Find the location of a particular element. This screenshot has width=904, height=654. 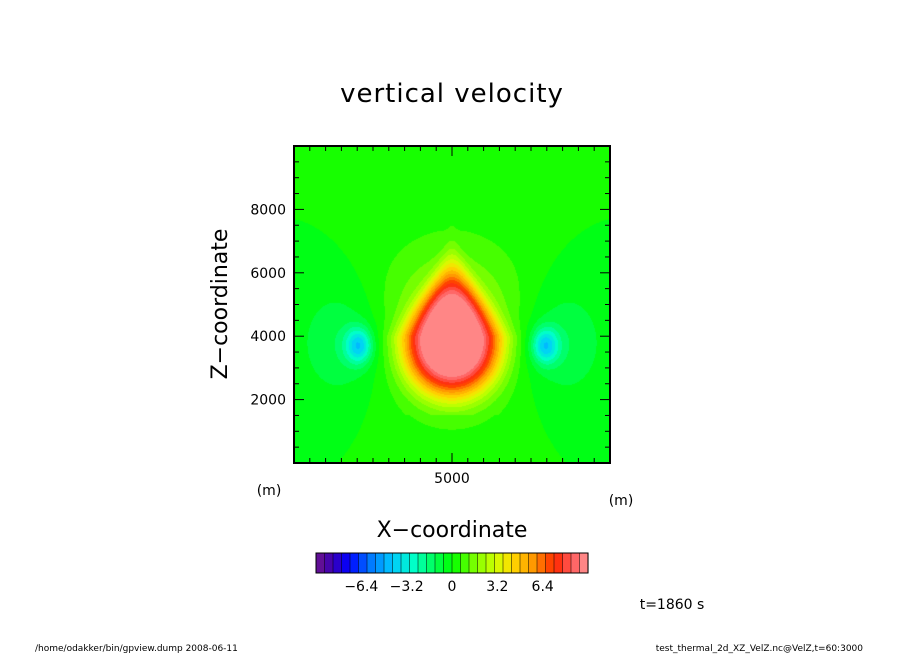

x-tick-label: 5000 is located at coordinates (452, 479).